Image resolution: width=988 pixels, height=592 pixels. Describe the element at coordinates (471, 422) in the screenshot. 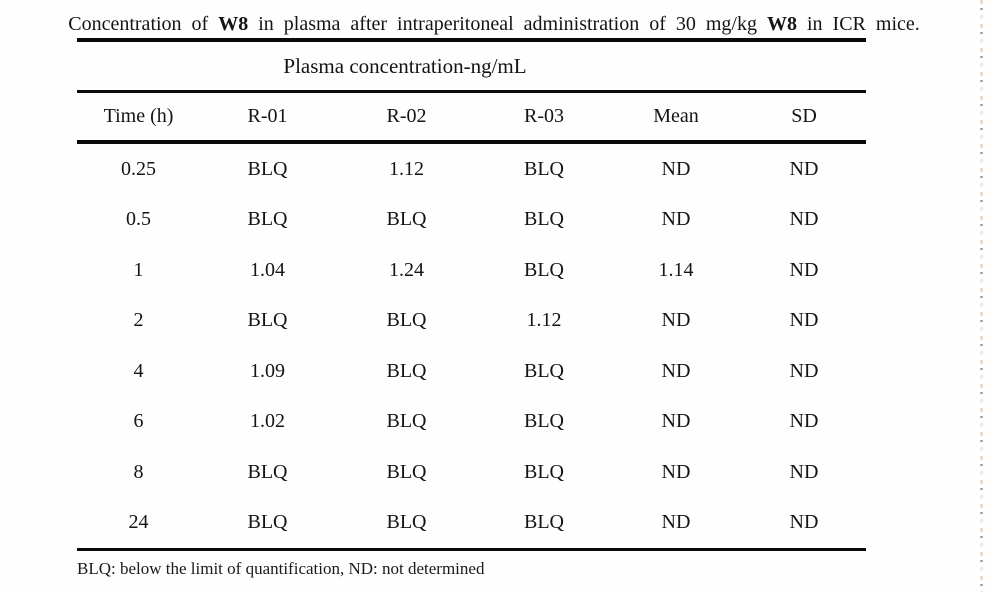

I see `table-row: 6 1.02 BLQ BLQ ND ND` at that location.